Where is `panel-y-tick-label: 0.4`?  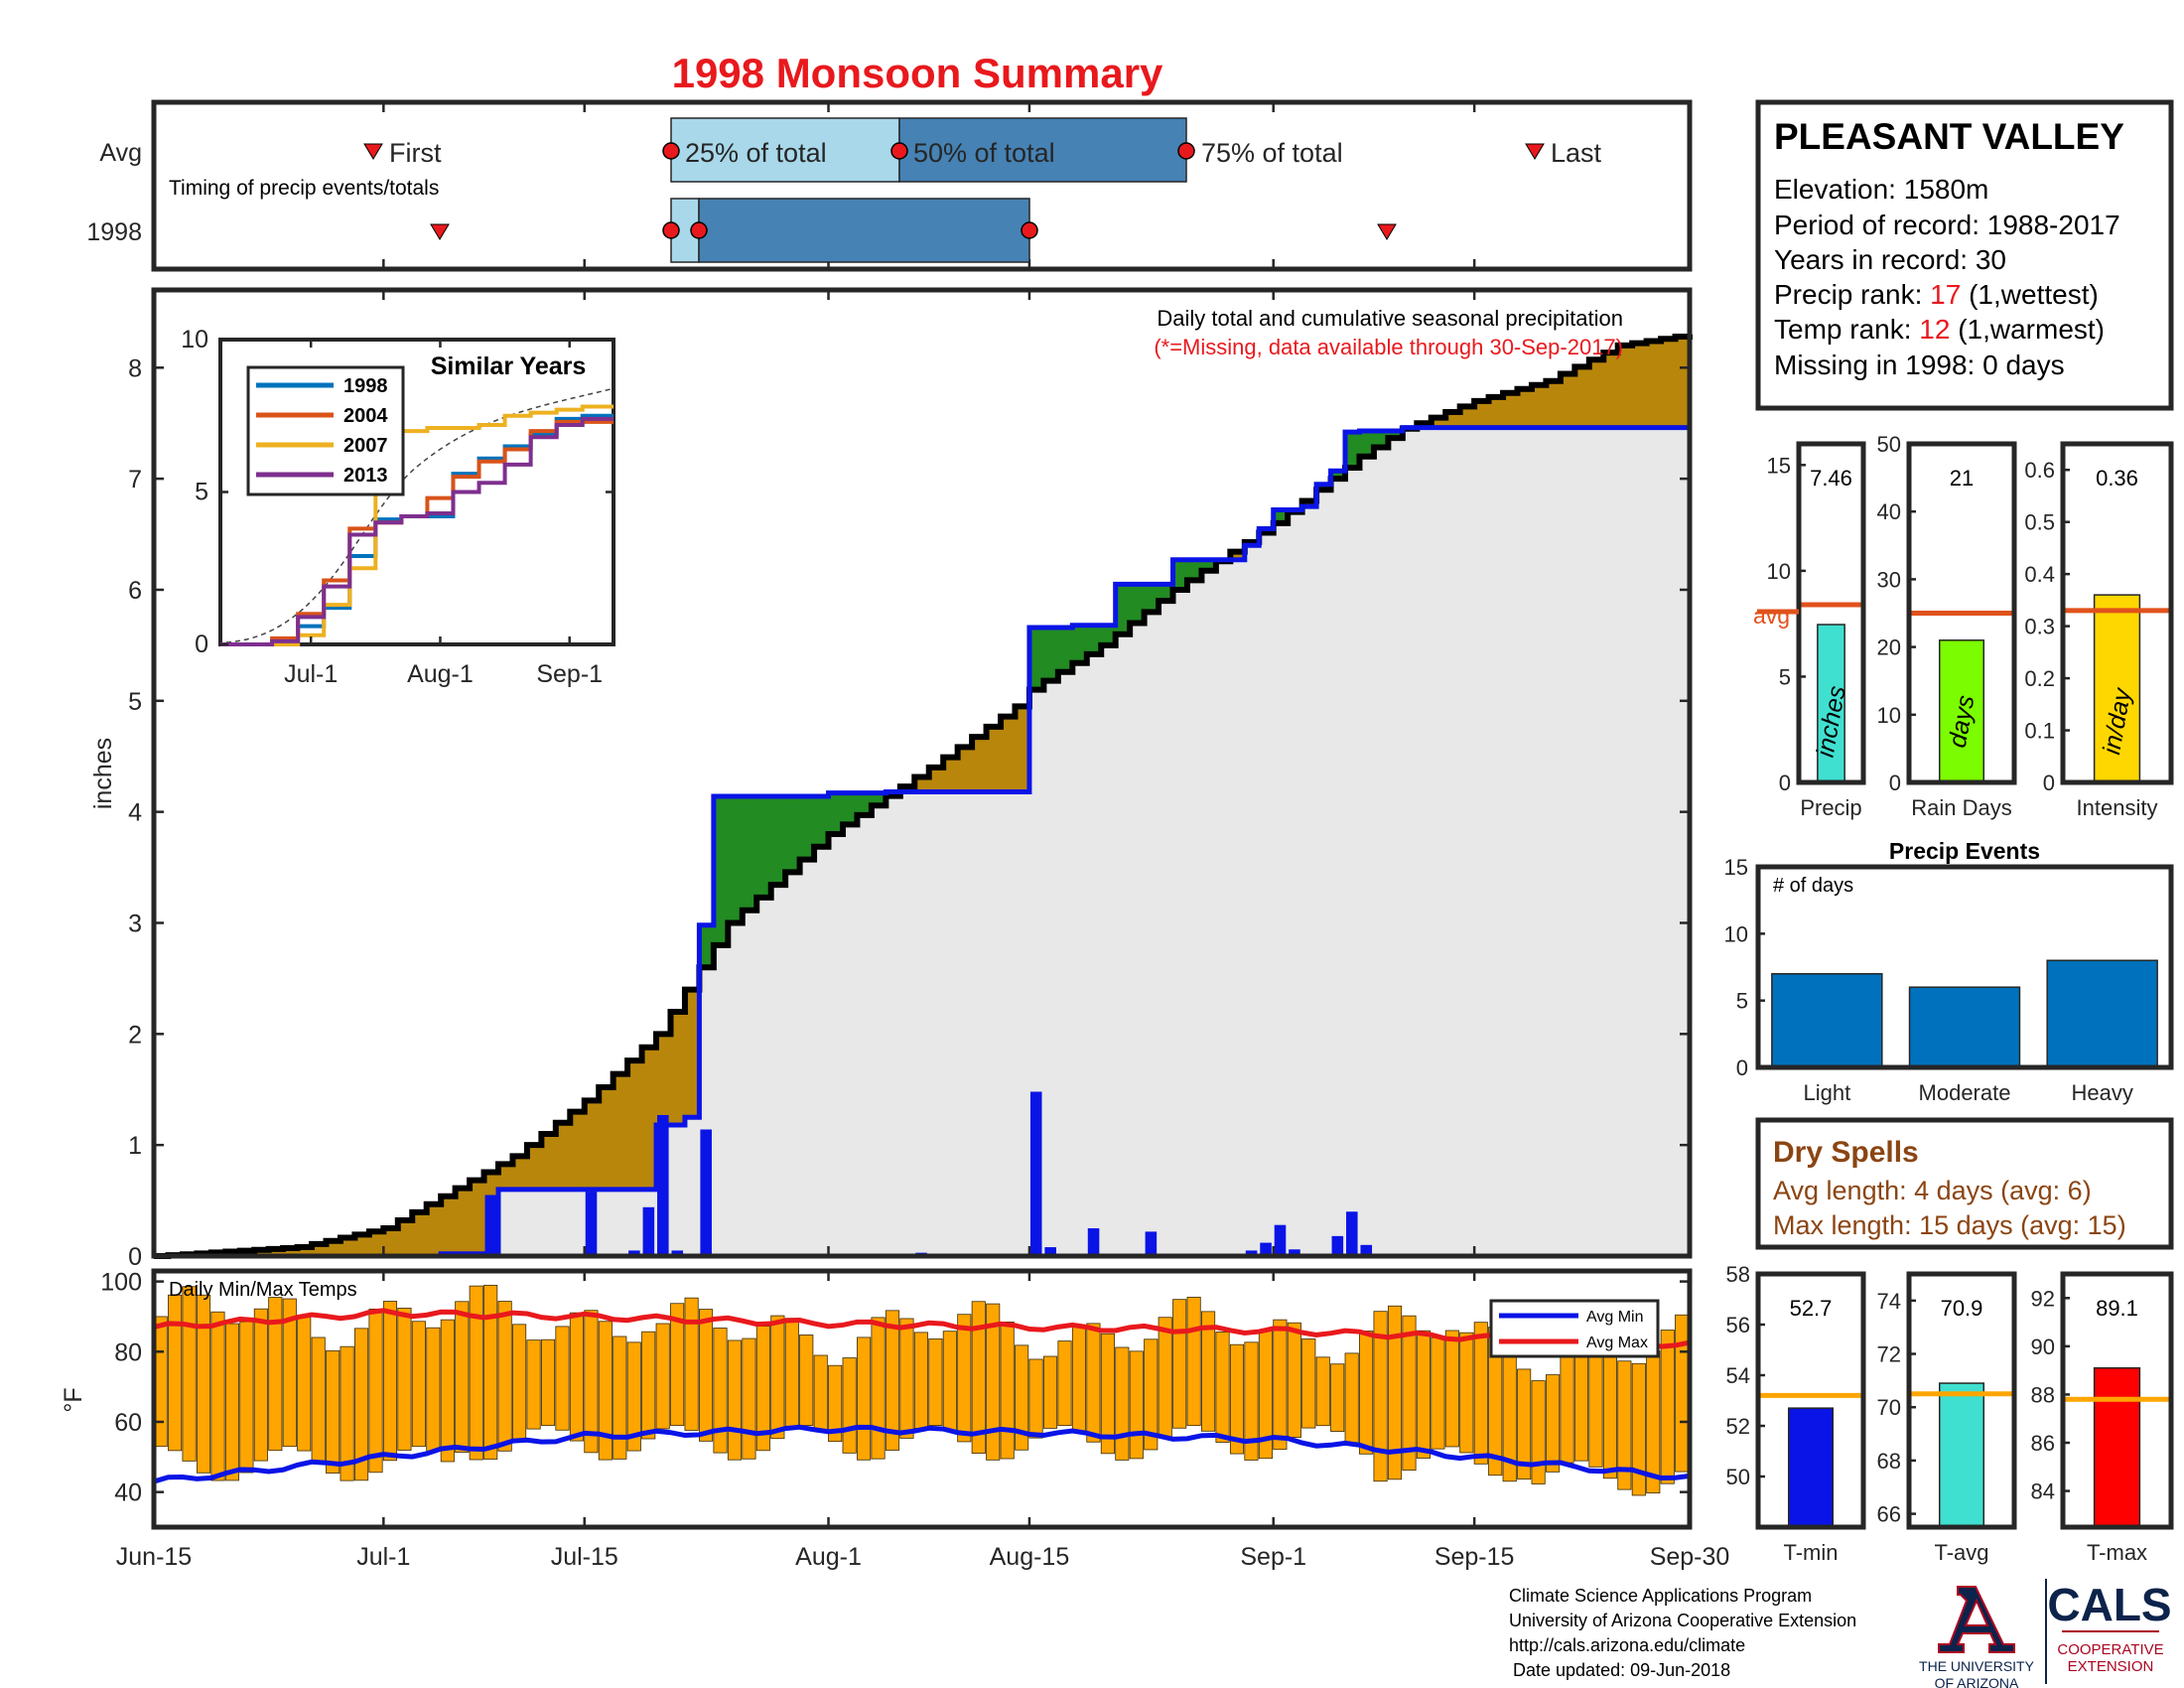
panel-y-tick-label: 0.4 is located at coordinates (2039, 574).